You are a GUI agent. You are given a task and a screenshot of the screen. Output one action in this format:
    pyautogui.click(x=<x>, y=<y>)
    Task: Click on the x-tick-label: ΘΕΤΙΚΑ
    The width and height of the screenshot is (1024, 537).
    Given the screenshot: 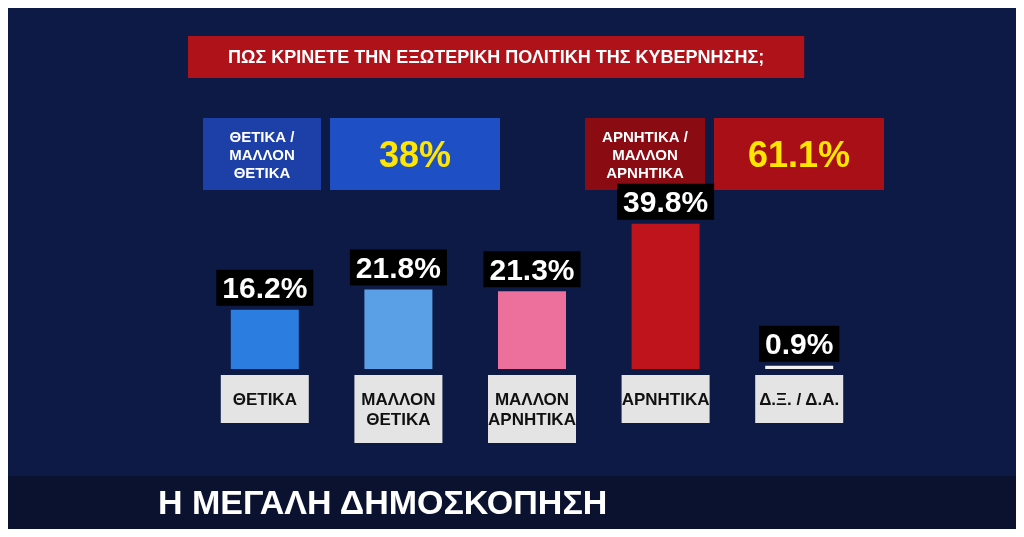 What is the action you would take?
    pyautogui.click(x=264, y=399)
    